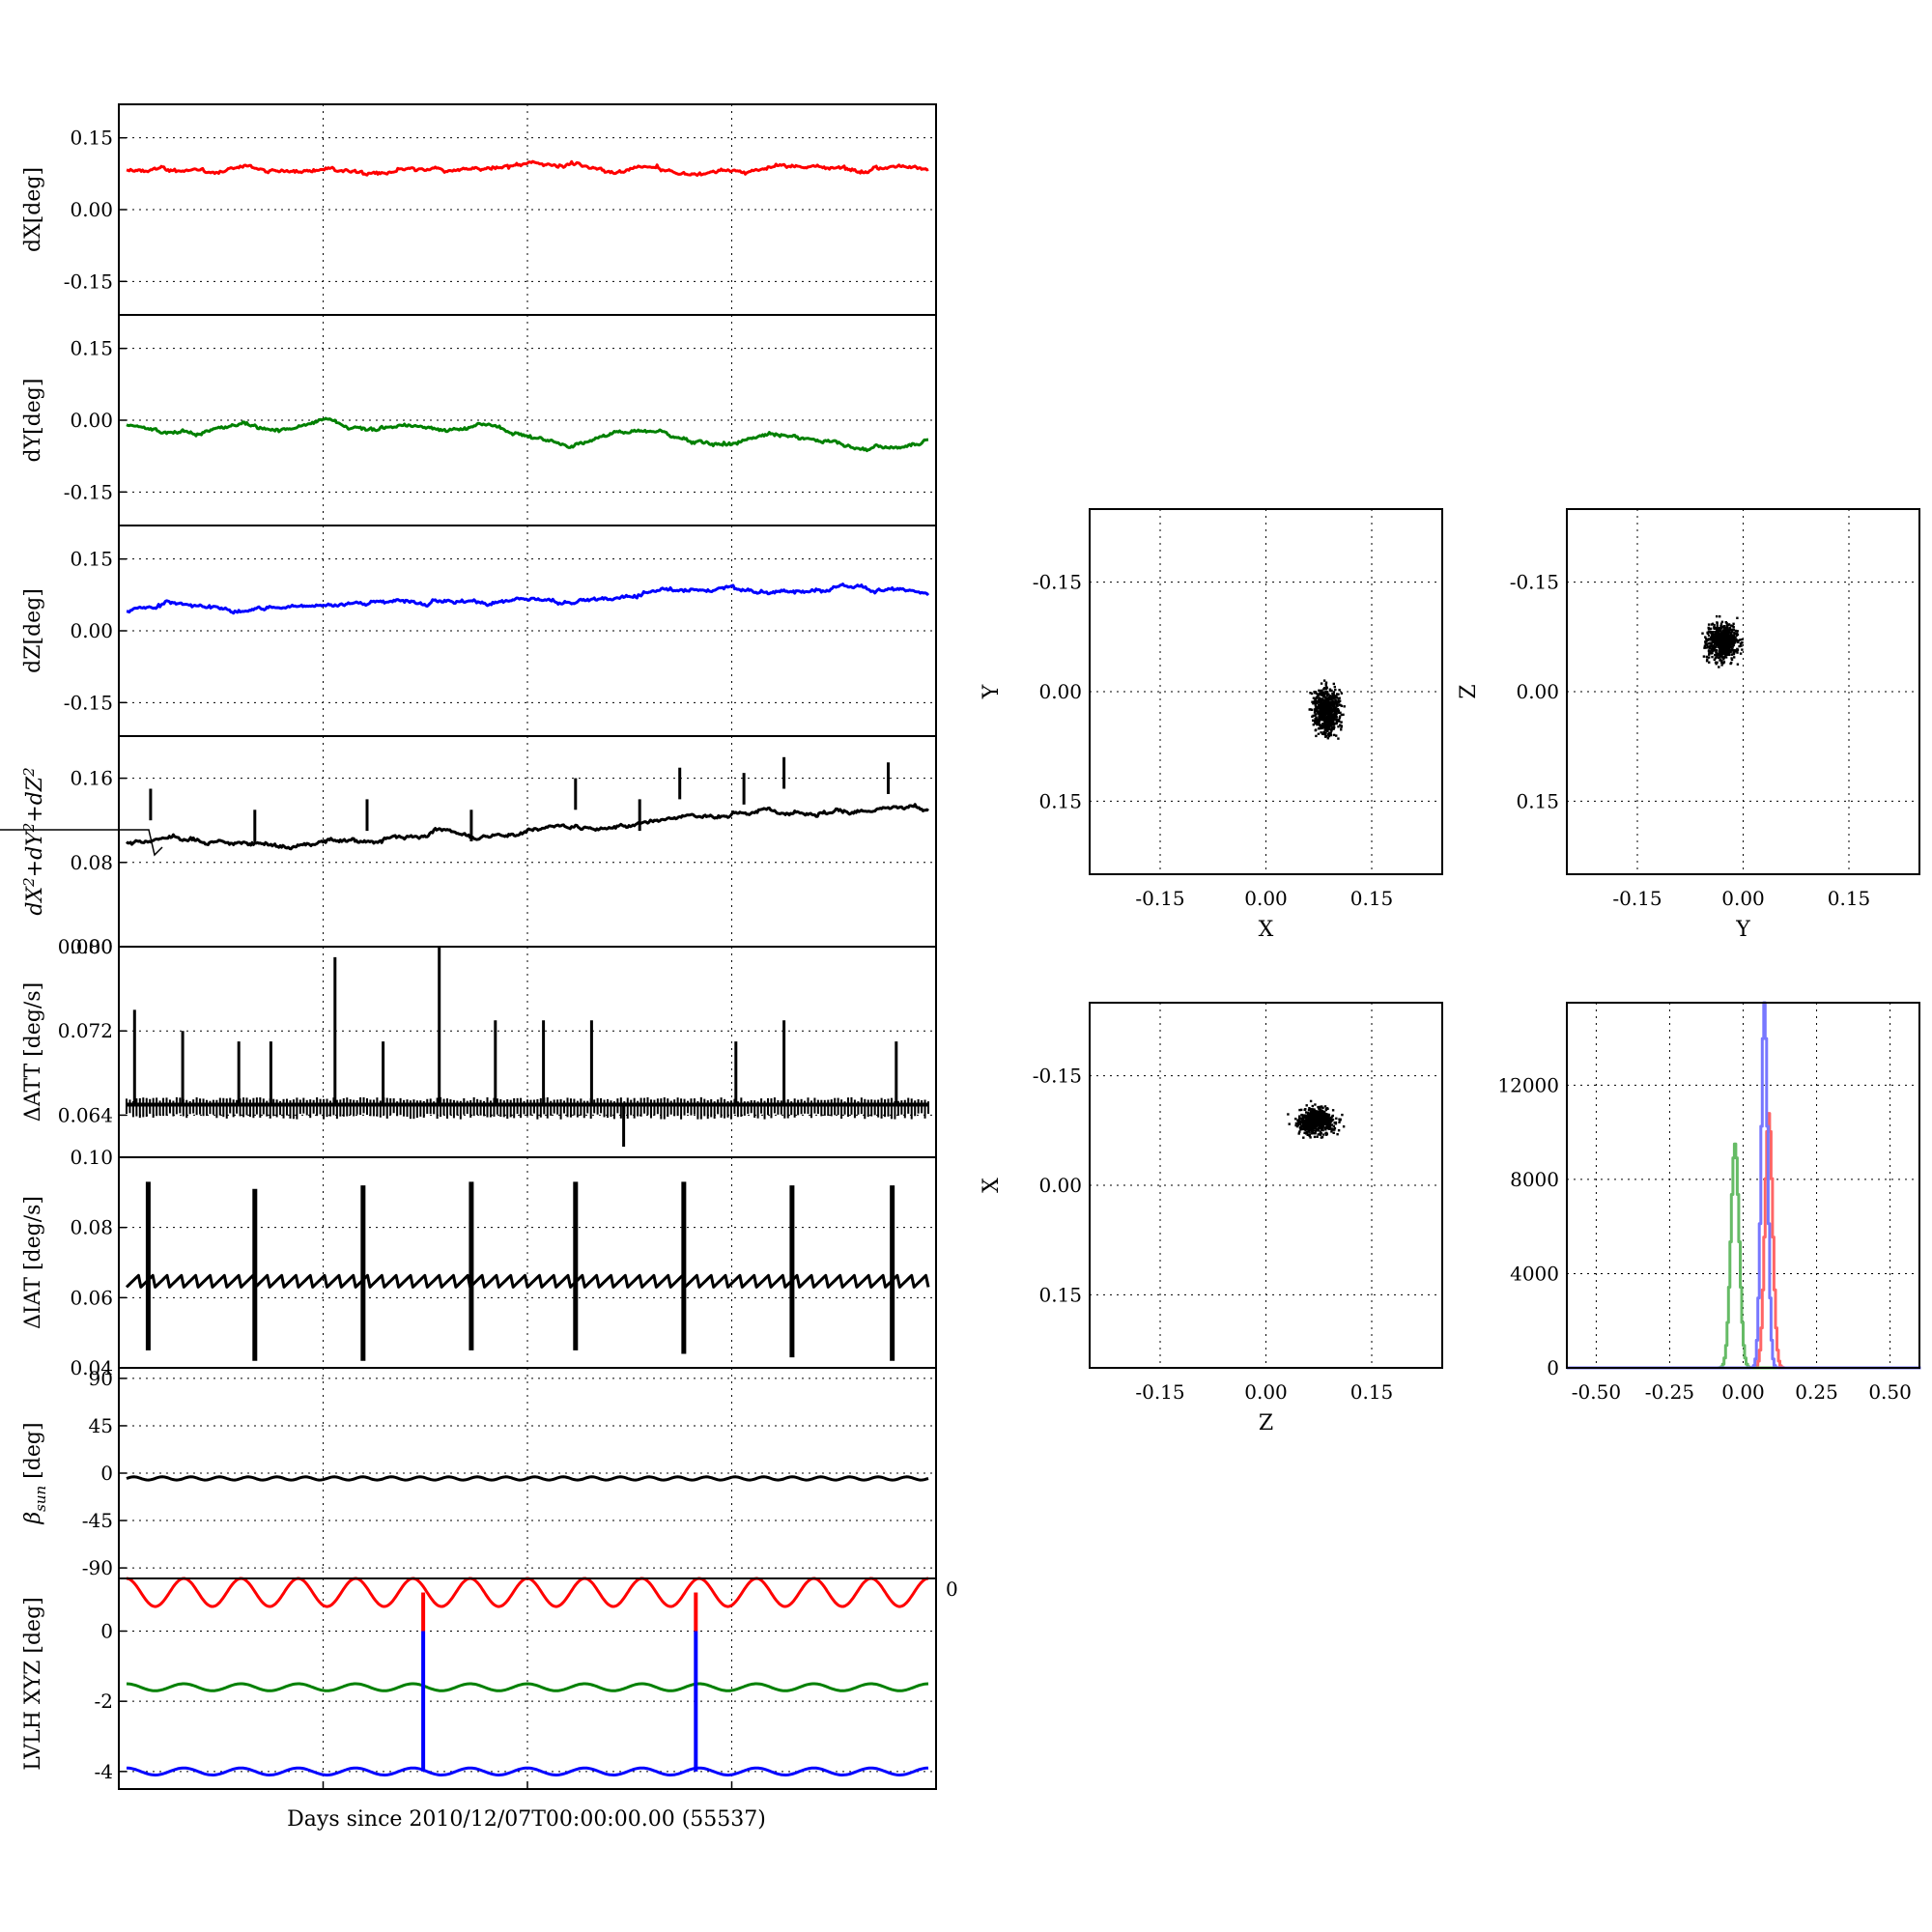 This screenshot has height=1932, width=1932. I want to click on y-tick-label: 0.08, so click(91, 862).